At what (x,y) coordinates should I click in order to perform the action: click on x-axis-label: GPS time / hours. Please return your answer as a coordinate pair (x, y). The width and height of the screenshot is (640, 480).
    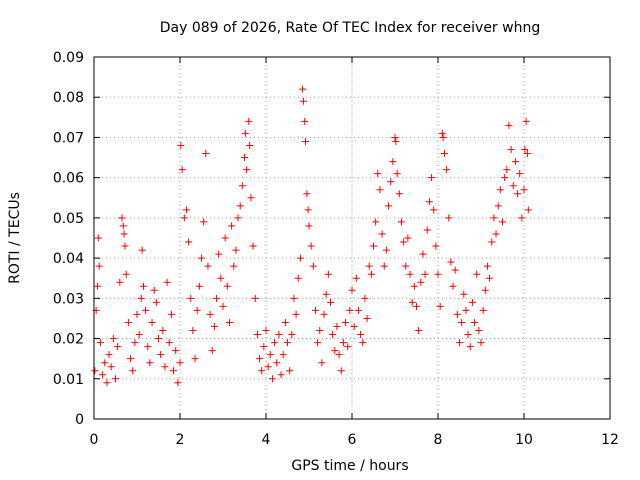
    Looking at the image, I should click on (349, 466).